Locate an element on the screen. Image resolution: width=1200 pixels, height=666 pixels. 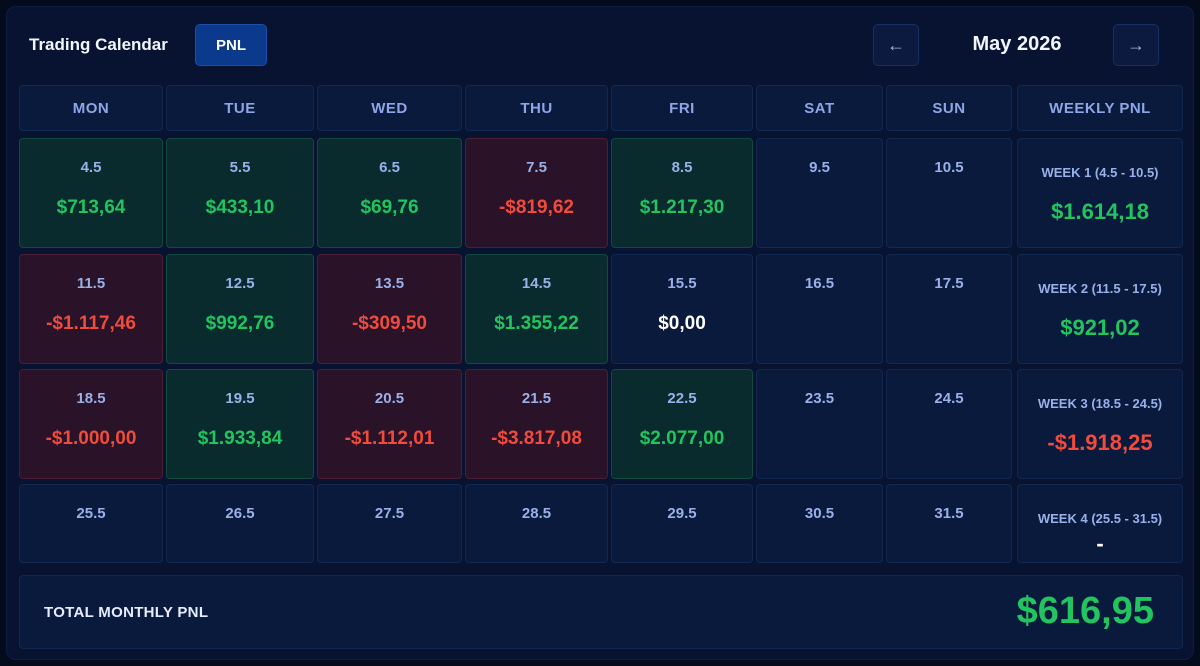
day-date: 31.5 is located at coordinates (949, 513).